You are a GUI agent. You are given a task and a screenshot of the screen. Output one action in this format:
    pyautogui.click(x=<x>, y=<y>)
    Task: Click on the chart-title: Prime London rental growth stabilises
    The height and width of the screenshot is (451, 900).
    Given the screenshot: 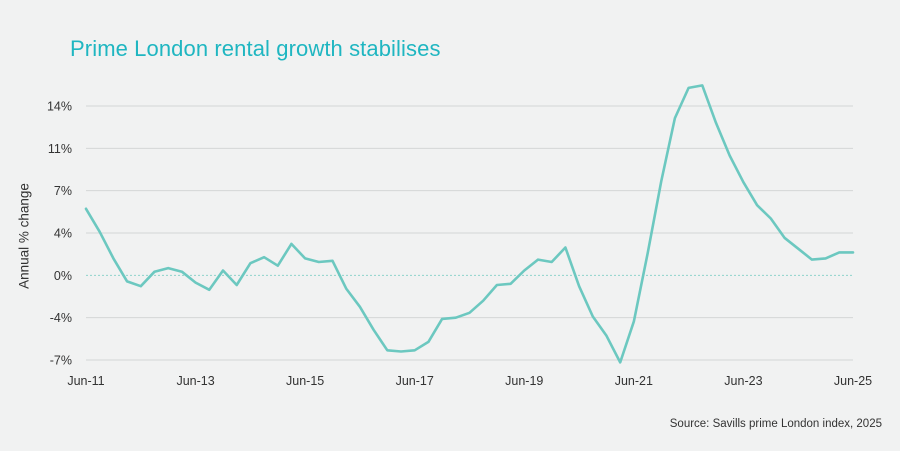 What is the action you would take?
    pyautogui.click(x=255, y=48)
    